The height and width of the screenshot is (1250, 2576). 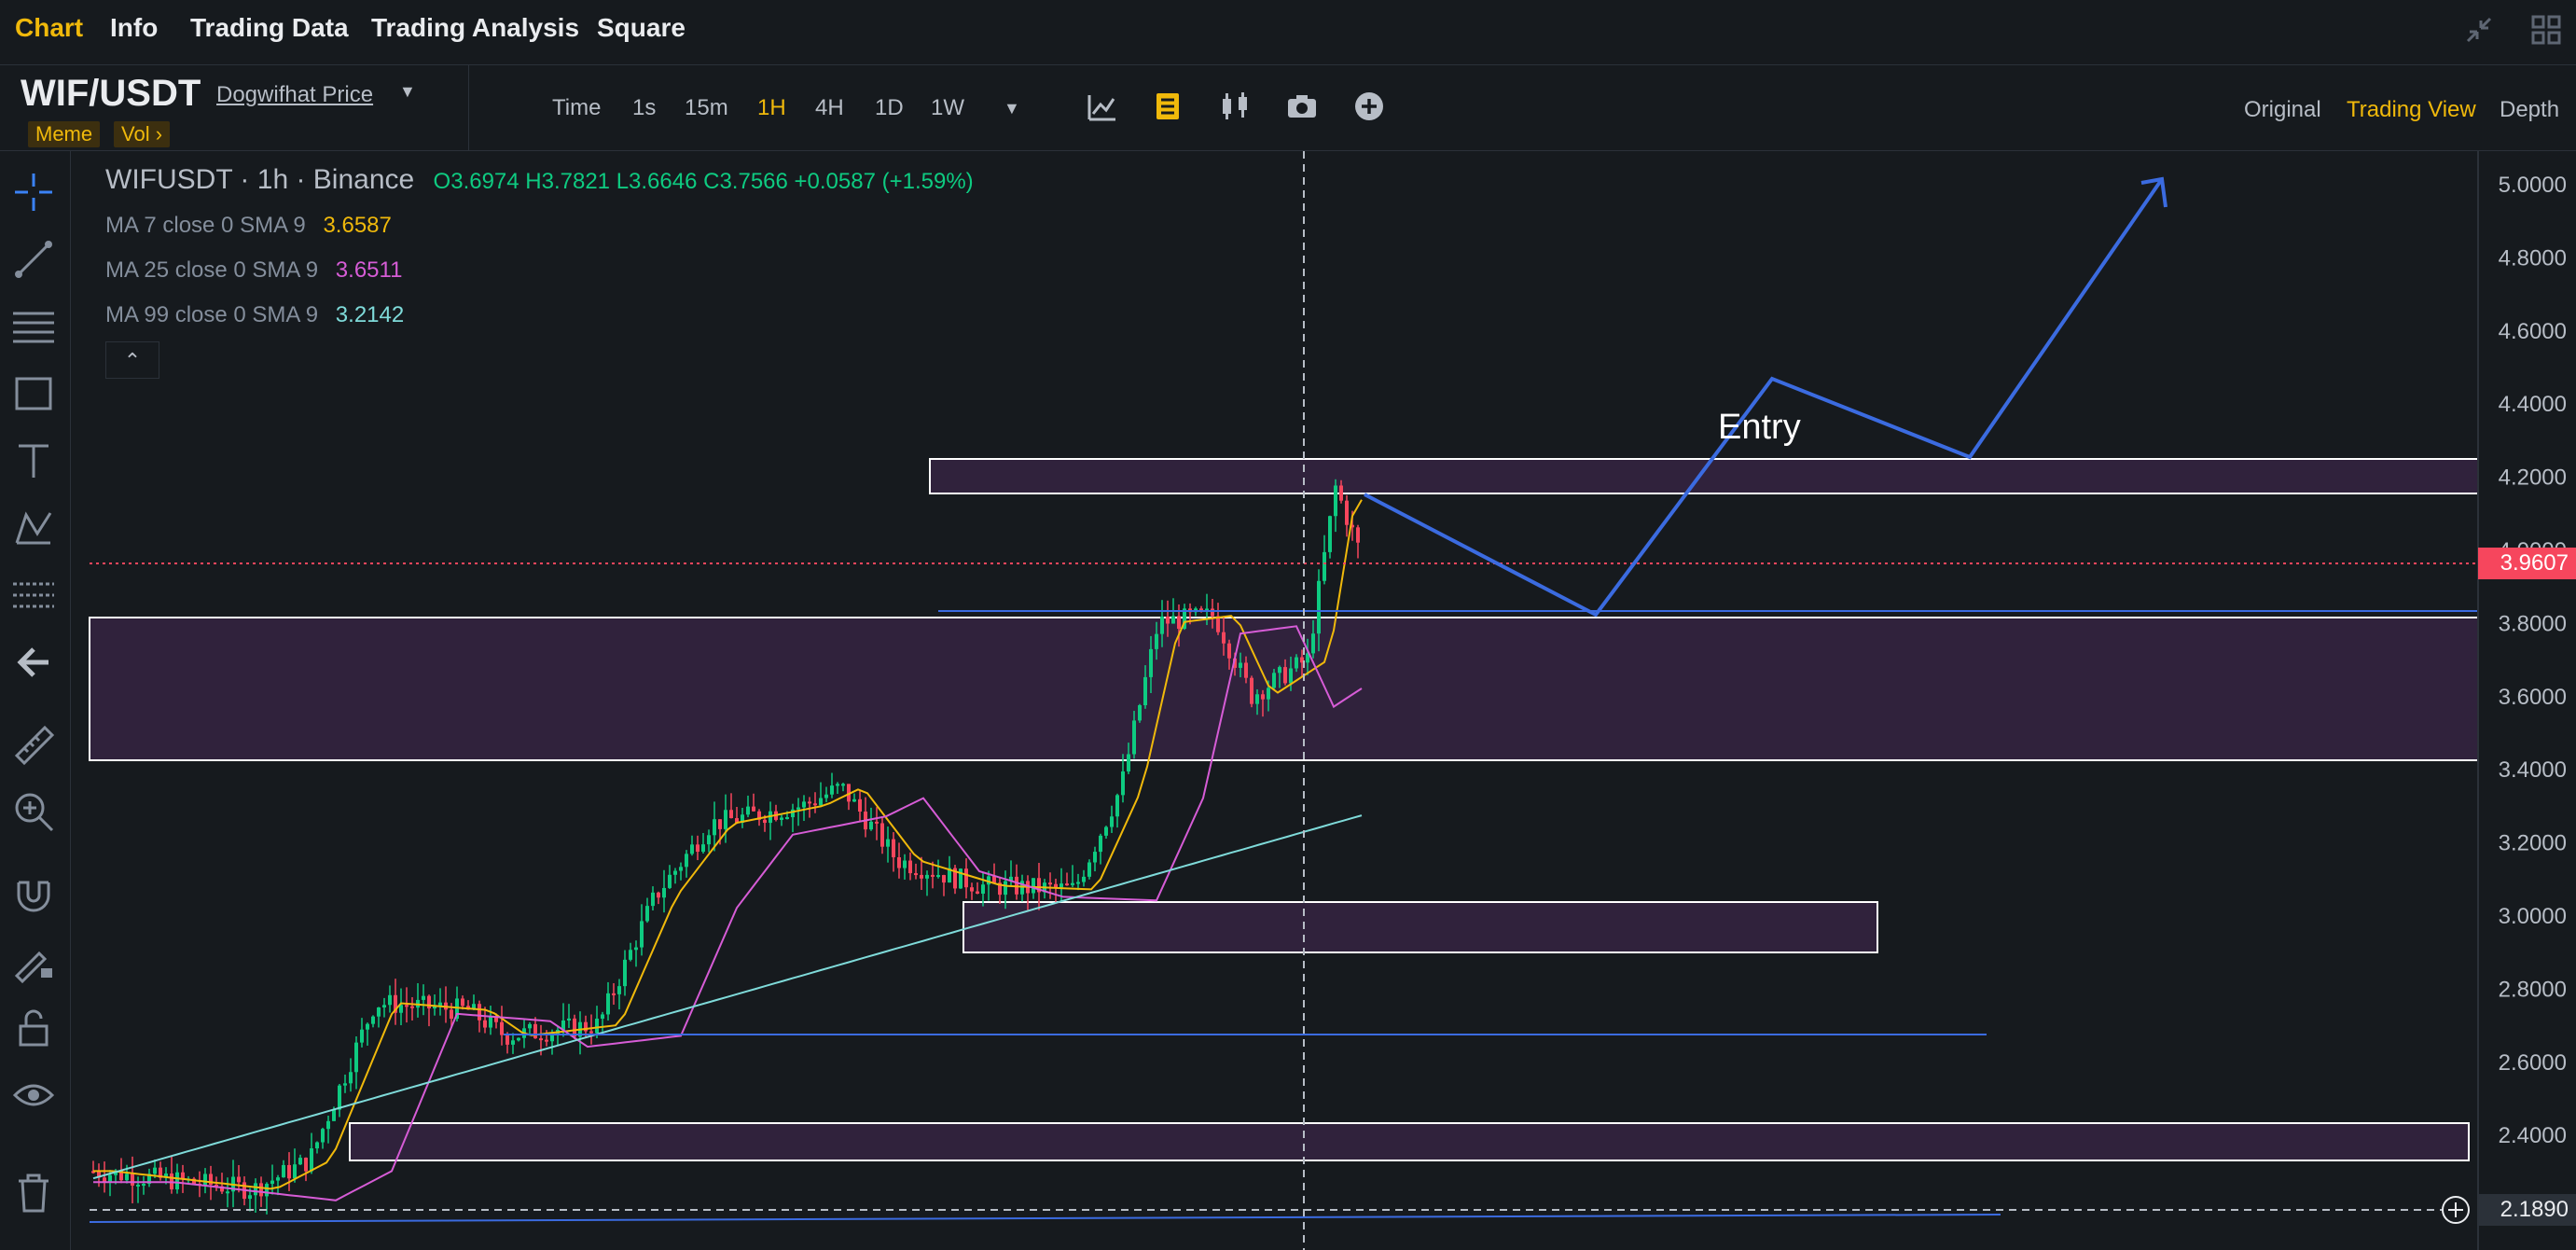 What do you see at coordinates (132, 360) in the screenshot?
I see `legend-collapse-button: ⌃` at bounding box center [132, 360].